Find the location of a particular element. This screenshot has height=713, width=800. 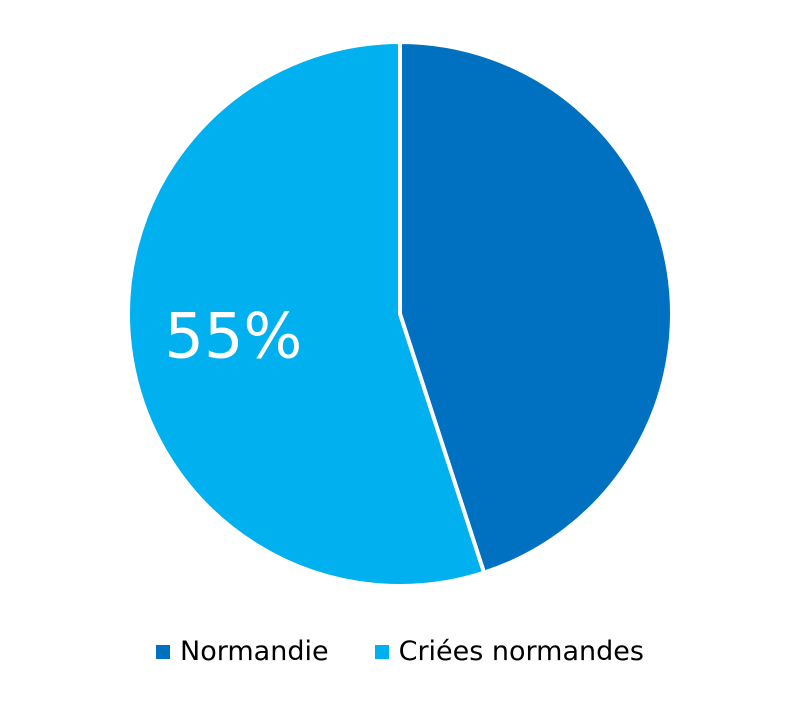

legend-label-criees-normandes: Criées normandes is located at coordinates (521, 651).